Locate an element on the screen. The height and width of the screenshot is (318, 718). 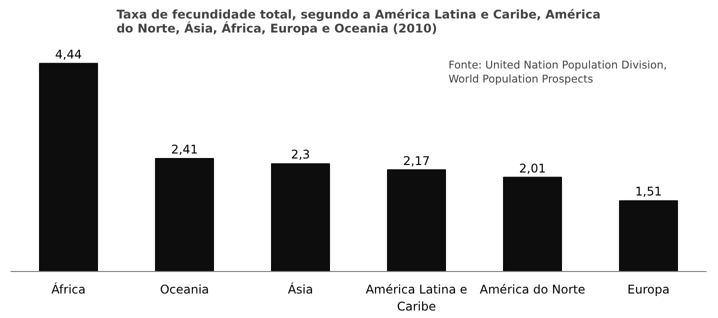
chart-title: Taxa de fecundidade total, segundo a América Latina e Caribe, América do Norte, Ásia, África, Europa e Oceania (2010) is located at coordinates (358, 22).